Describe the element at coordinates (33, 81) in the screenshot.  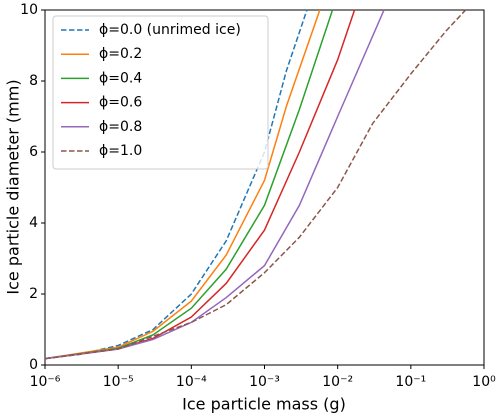
I see `y-tick-label: 8` at that location.